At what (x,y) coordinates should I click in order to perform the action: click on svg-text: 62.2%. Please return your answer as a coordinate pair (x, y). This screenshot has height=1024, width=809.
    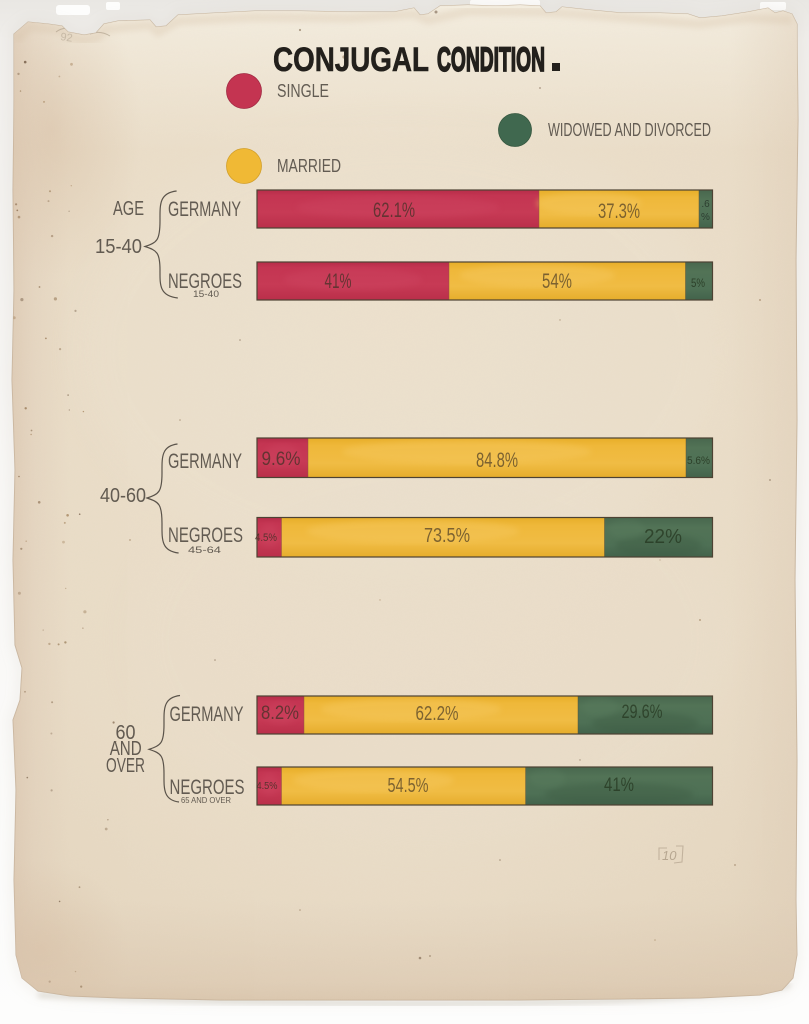
    Looking at the image, I should click on (437, 714).